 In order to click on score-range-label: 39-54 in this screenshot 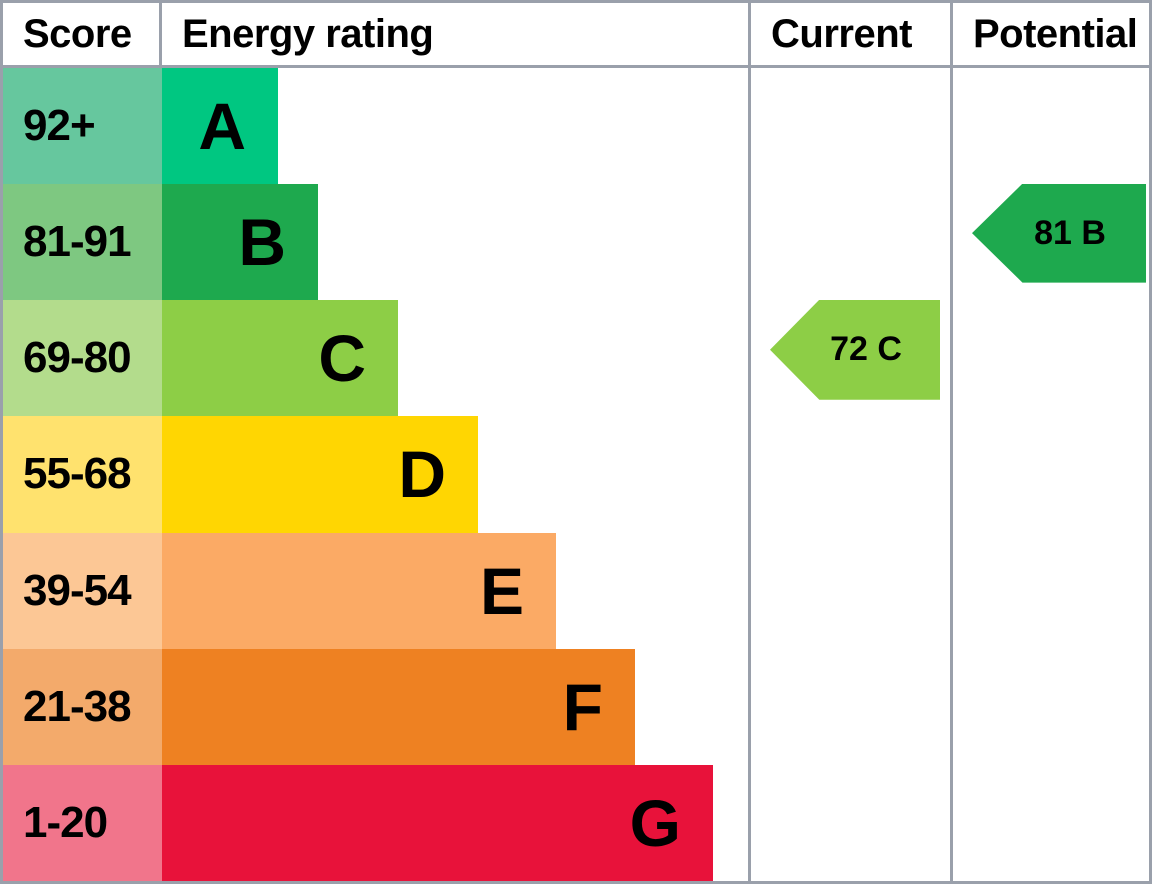, I will do `click(82, 590)`.